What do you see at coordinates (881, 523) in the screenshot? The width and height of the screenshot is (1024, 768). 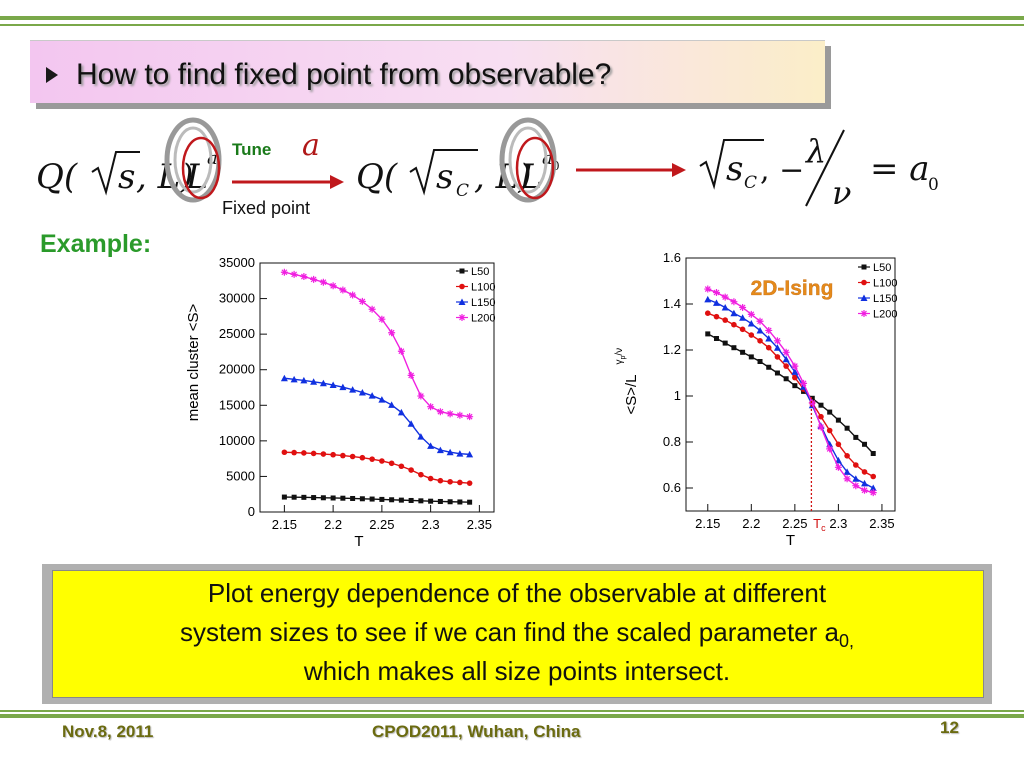 I see `x-tick-label: 2.35` at bounding box center [881, 523].